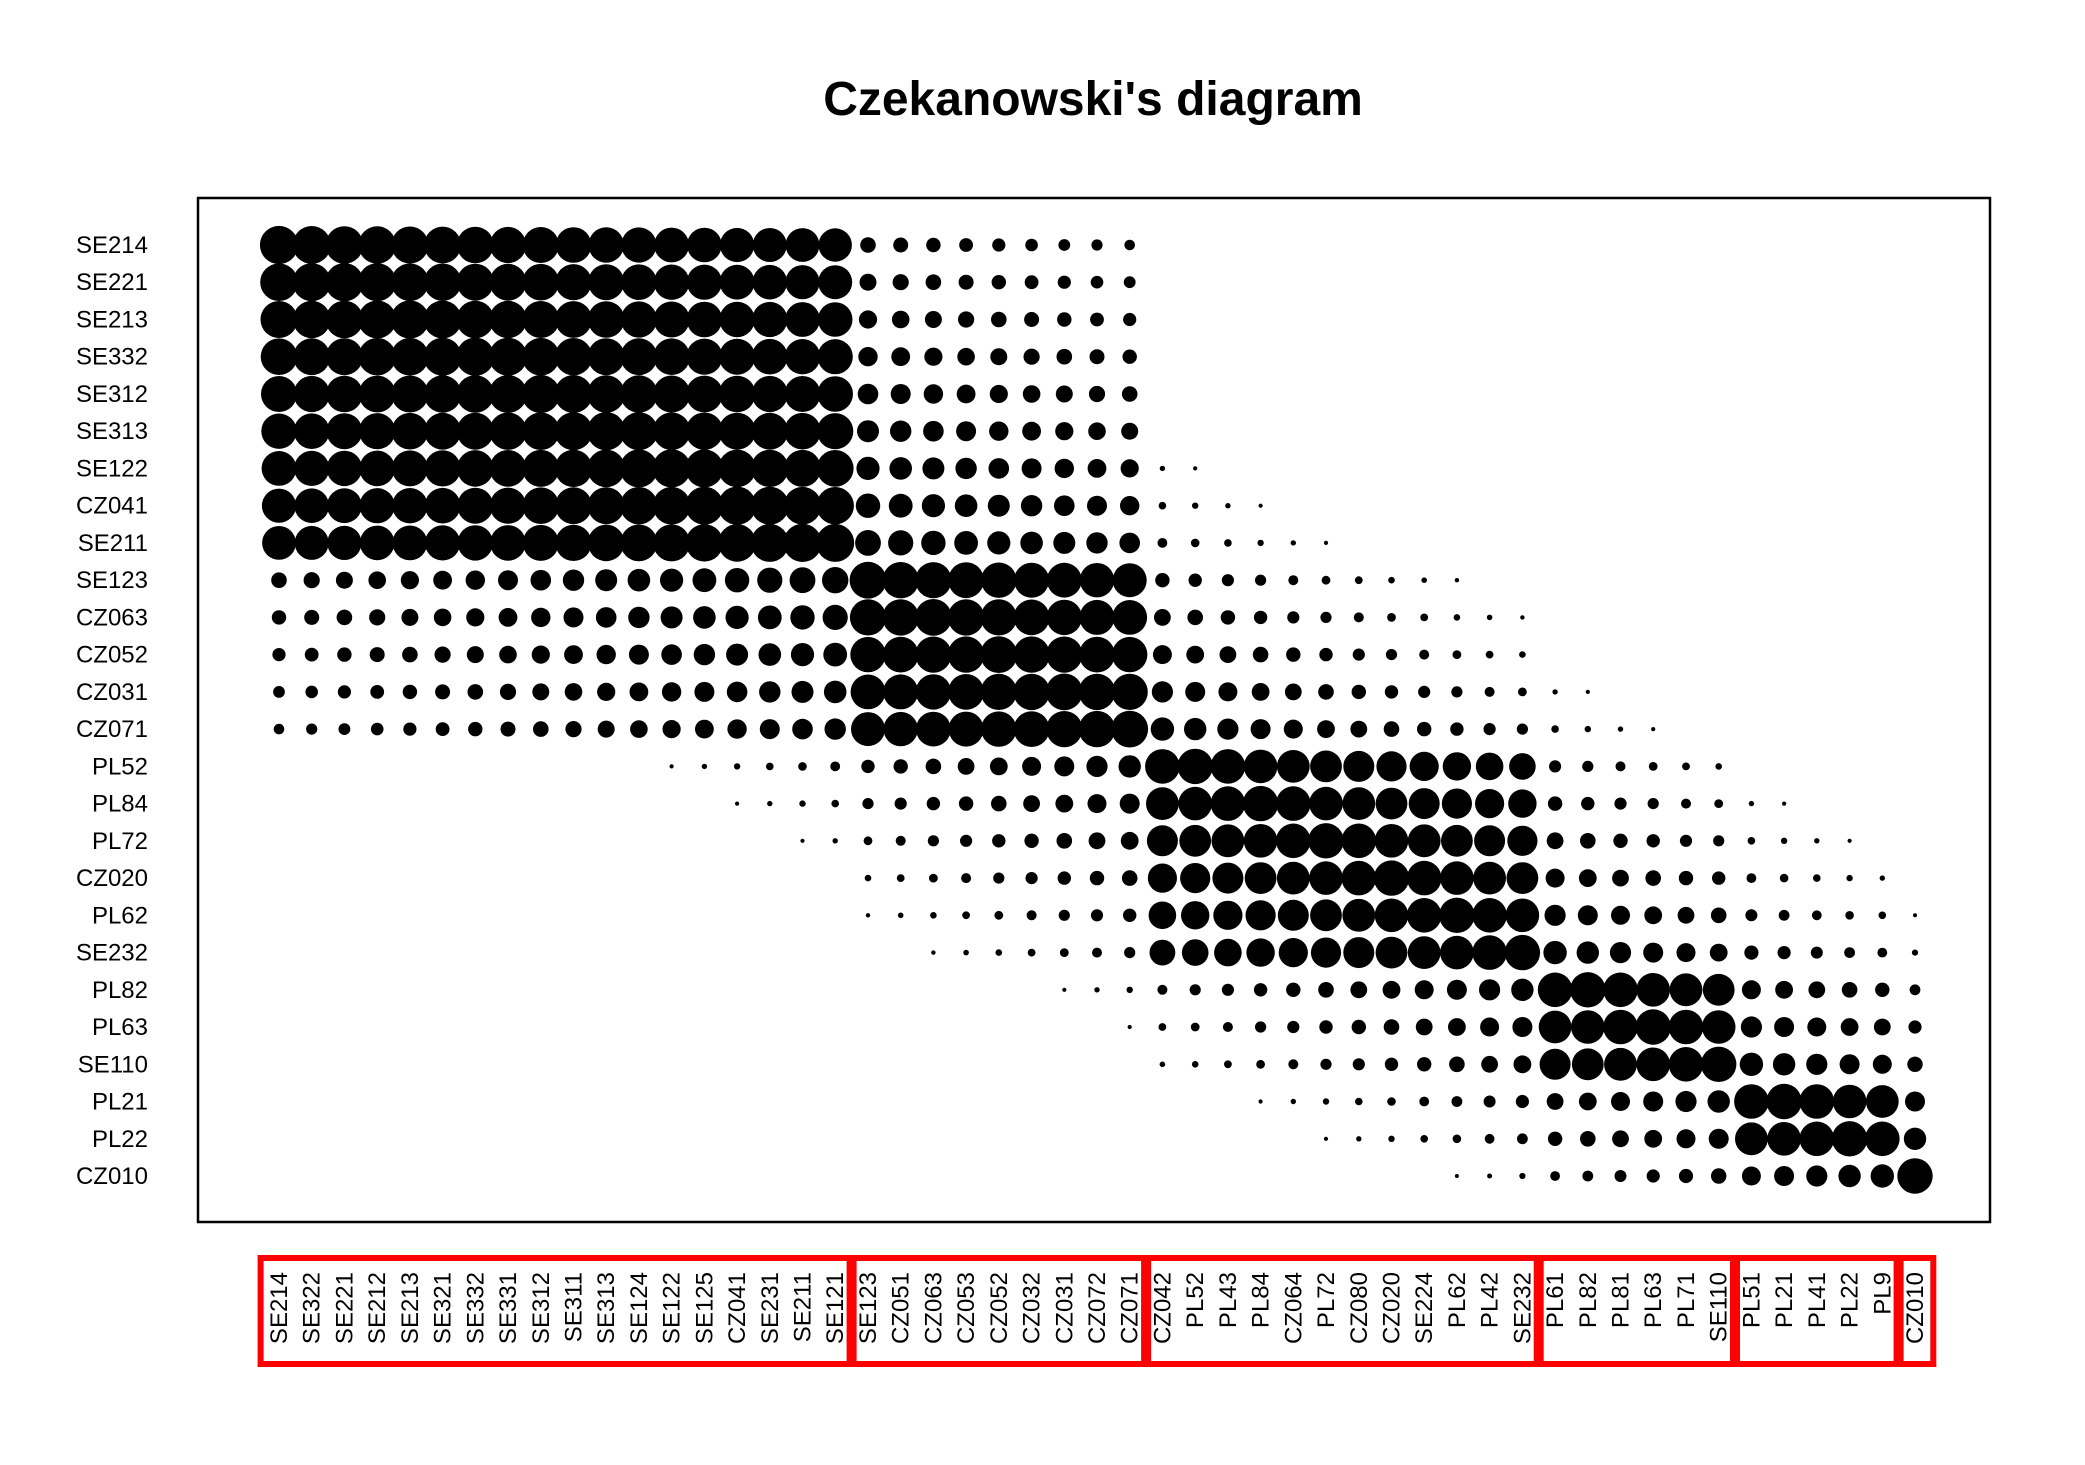  What do you see at coordinates (671, 319) in the screenshot?
I see `dot-SE213-SE122` at bounding box center [671, 319].